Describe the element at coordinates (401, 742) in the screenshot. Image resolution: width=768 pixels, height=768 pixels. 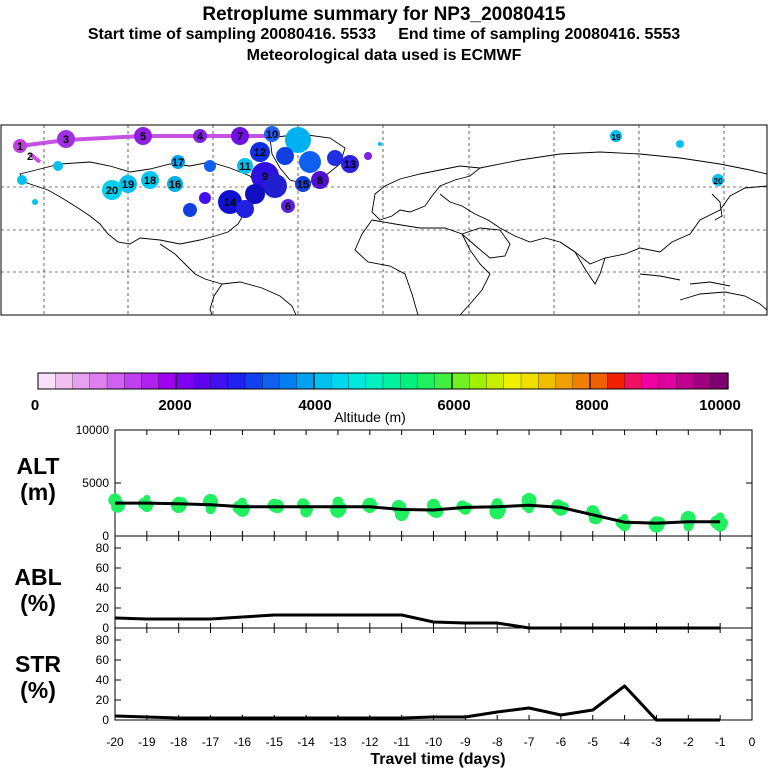
I see `x-tick-label: -11` at that location.